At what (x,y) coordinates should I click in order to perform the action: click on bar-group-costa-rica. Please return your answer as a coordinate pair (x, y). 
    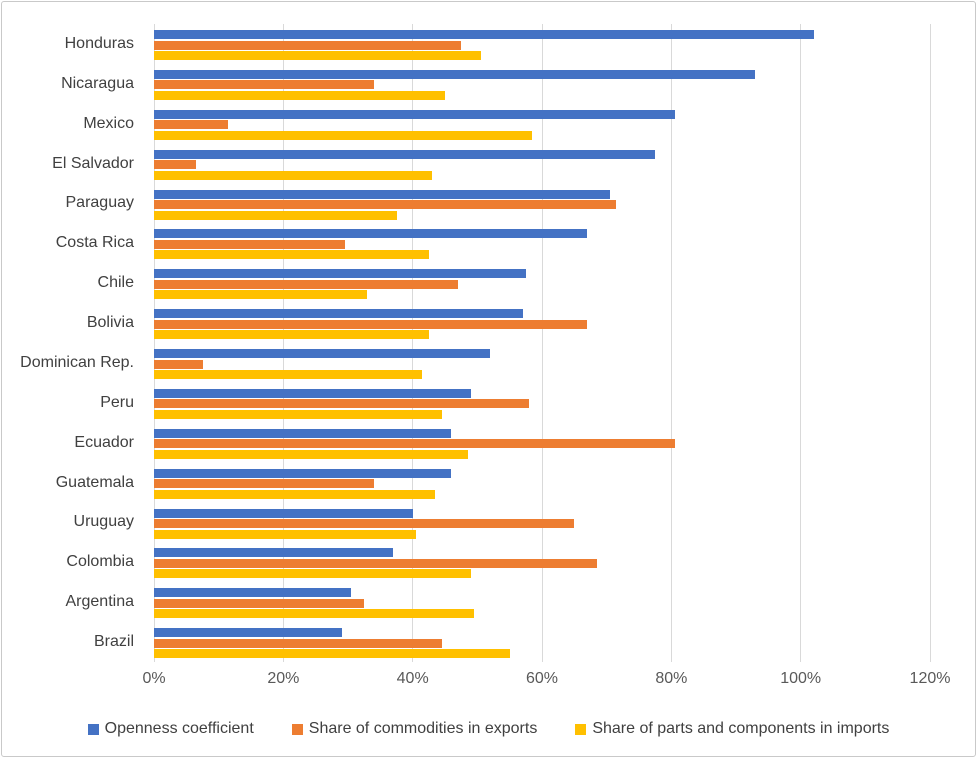
    Looking at the image, I should click on (542, 243).